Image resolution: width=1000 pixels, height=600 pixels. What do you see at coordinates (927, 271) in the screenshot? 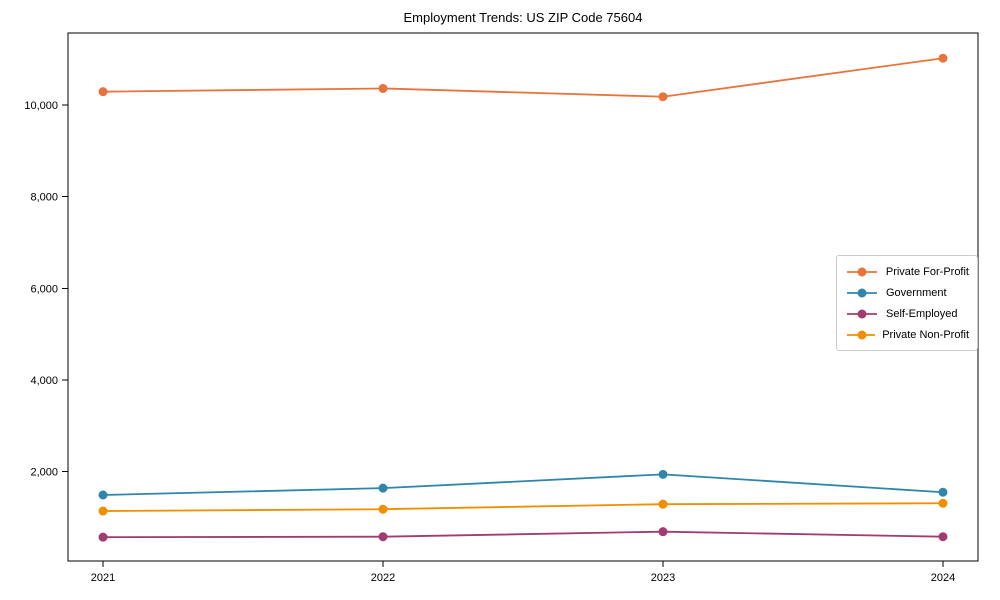
I see `legend-item-label: Private For-Profit` at bounding box center [927, 271].